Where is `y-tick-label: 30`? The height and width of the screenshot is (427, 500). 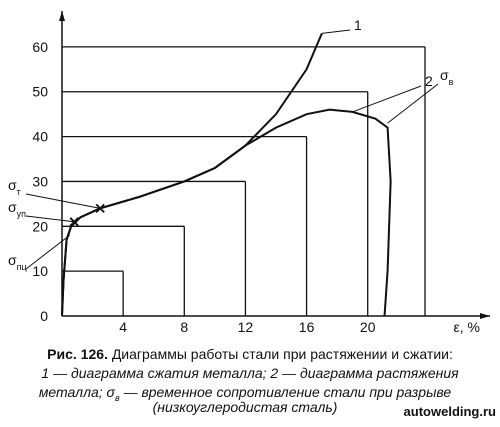
y-tick-label: 30 is located at coordinates (40, 181).